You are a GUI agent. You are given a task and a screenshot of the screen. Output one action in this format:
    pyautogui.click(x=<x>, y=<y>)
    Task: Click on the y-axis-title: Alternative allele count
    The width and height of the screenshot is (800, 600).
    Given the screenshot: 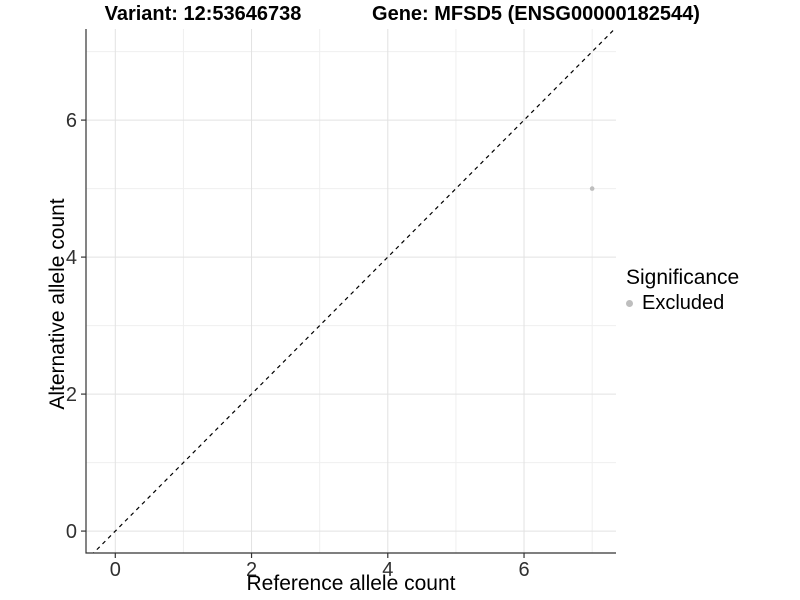 What is the action you would take?
    pyautogui.click(x=57, y=304)
    